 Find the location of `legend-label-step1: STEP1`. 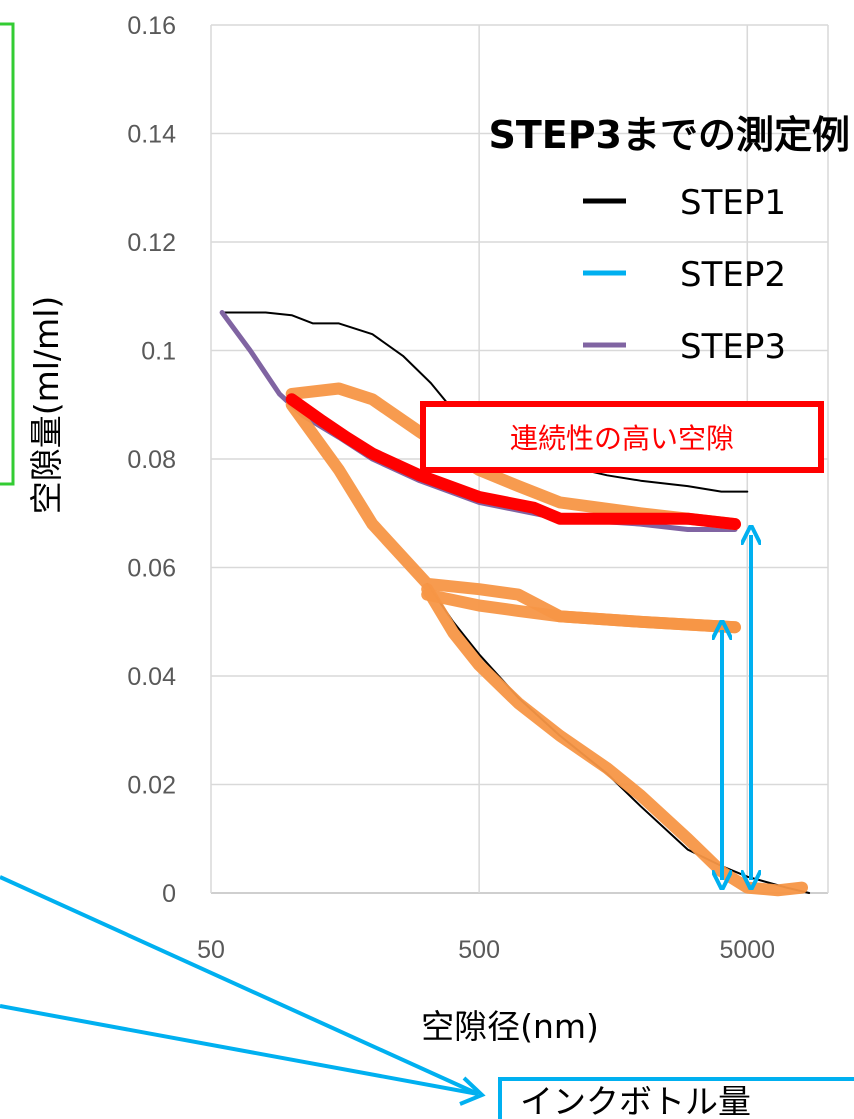

legend-label-step1: STEP1 is located at coordinates (733, 203).